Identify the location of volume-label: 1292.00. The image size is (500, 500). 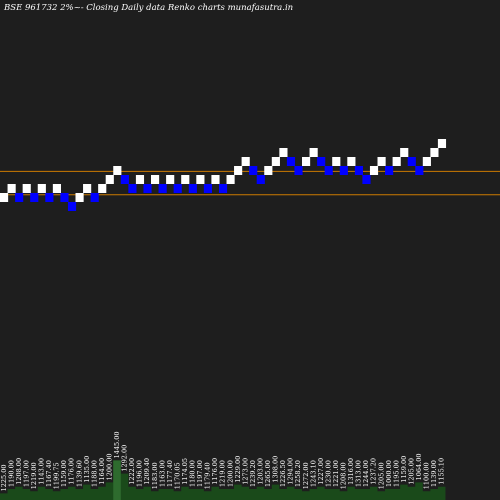
(125, 458).